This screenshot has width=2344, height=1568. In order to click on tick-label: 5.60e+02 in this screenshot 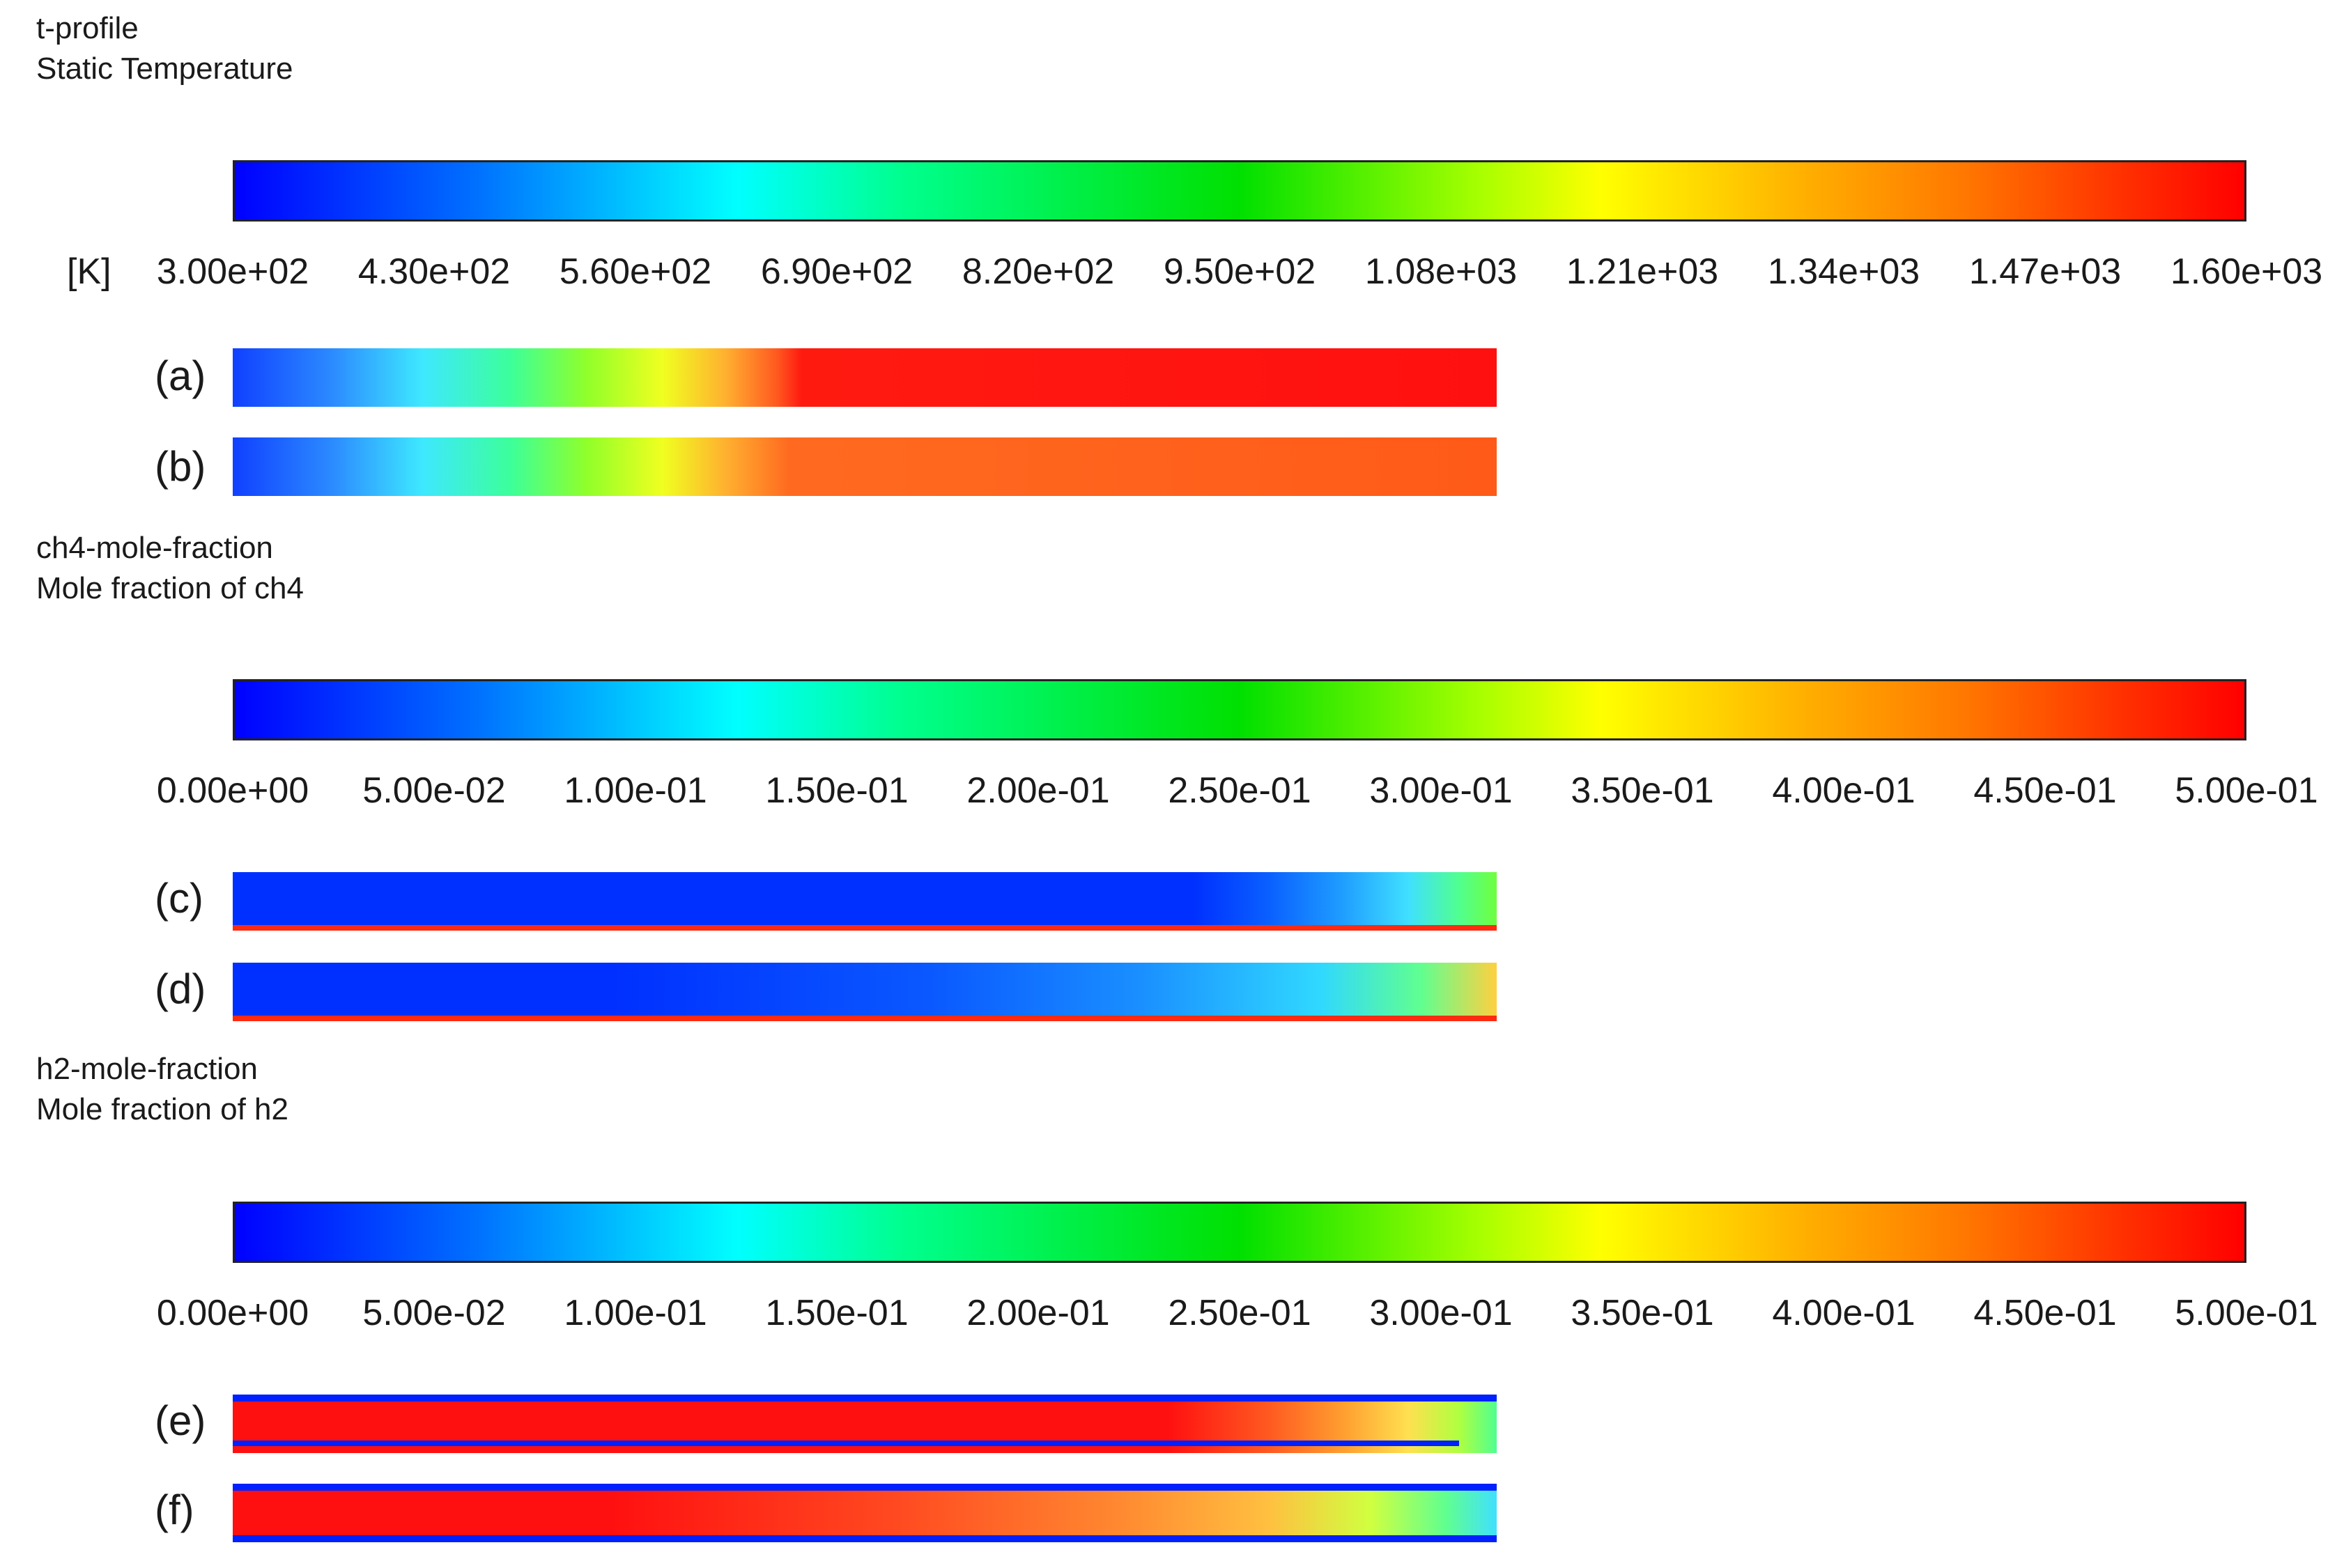, I will do `click(635, 271)`.